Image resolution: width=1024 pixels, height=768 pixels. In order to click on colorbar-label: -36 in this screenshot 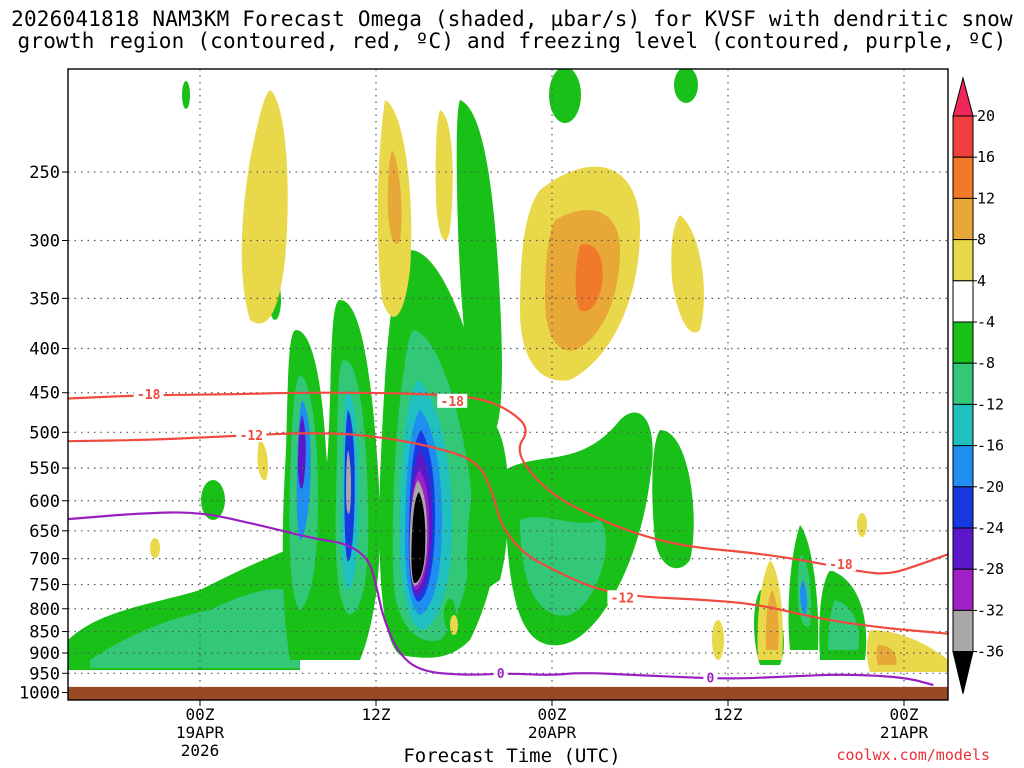, I will do `click(990, 652)`.